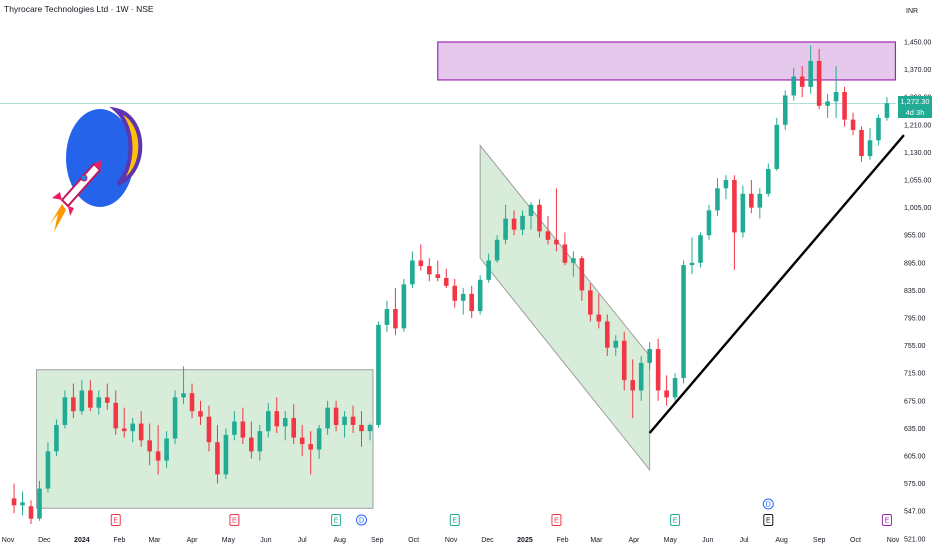  Describe the element at coordinates (58, 218) in the screenshot. I see `rocket-flame-icon` at that location.